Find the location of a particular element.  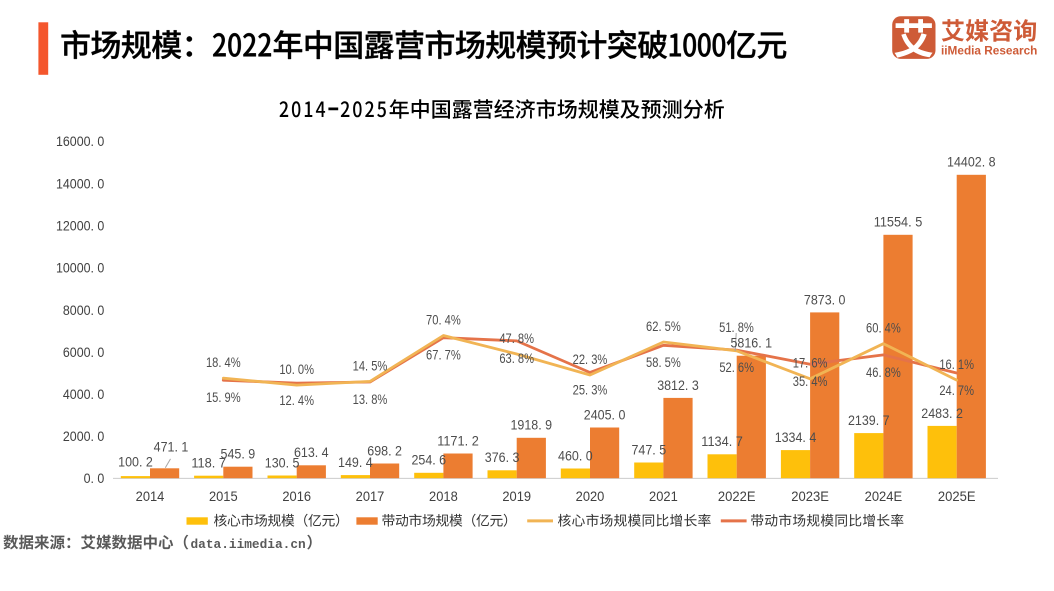

svg-text: 1334. 4 is located at coordinates (796, 437).